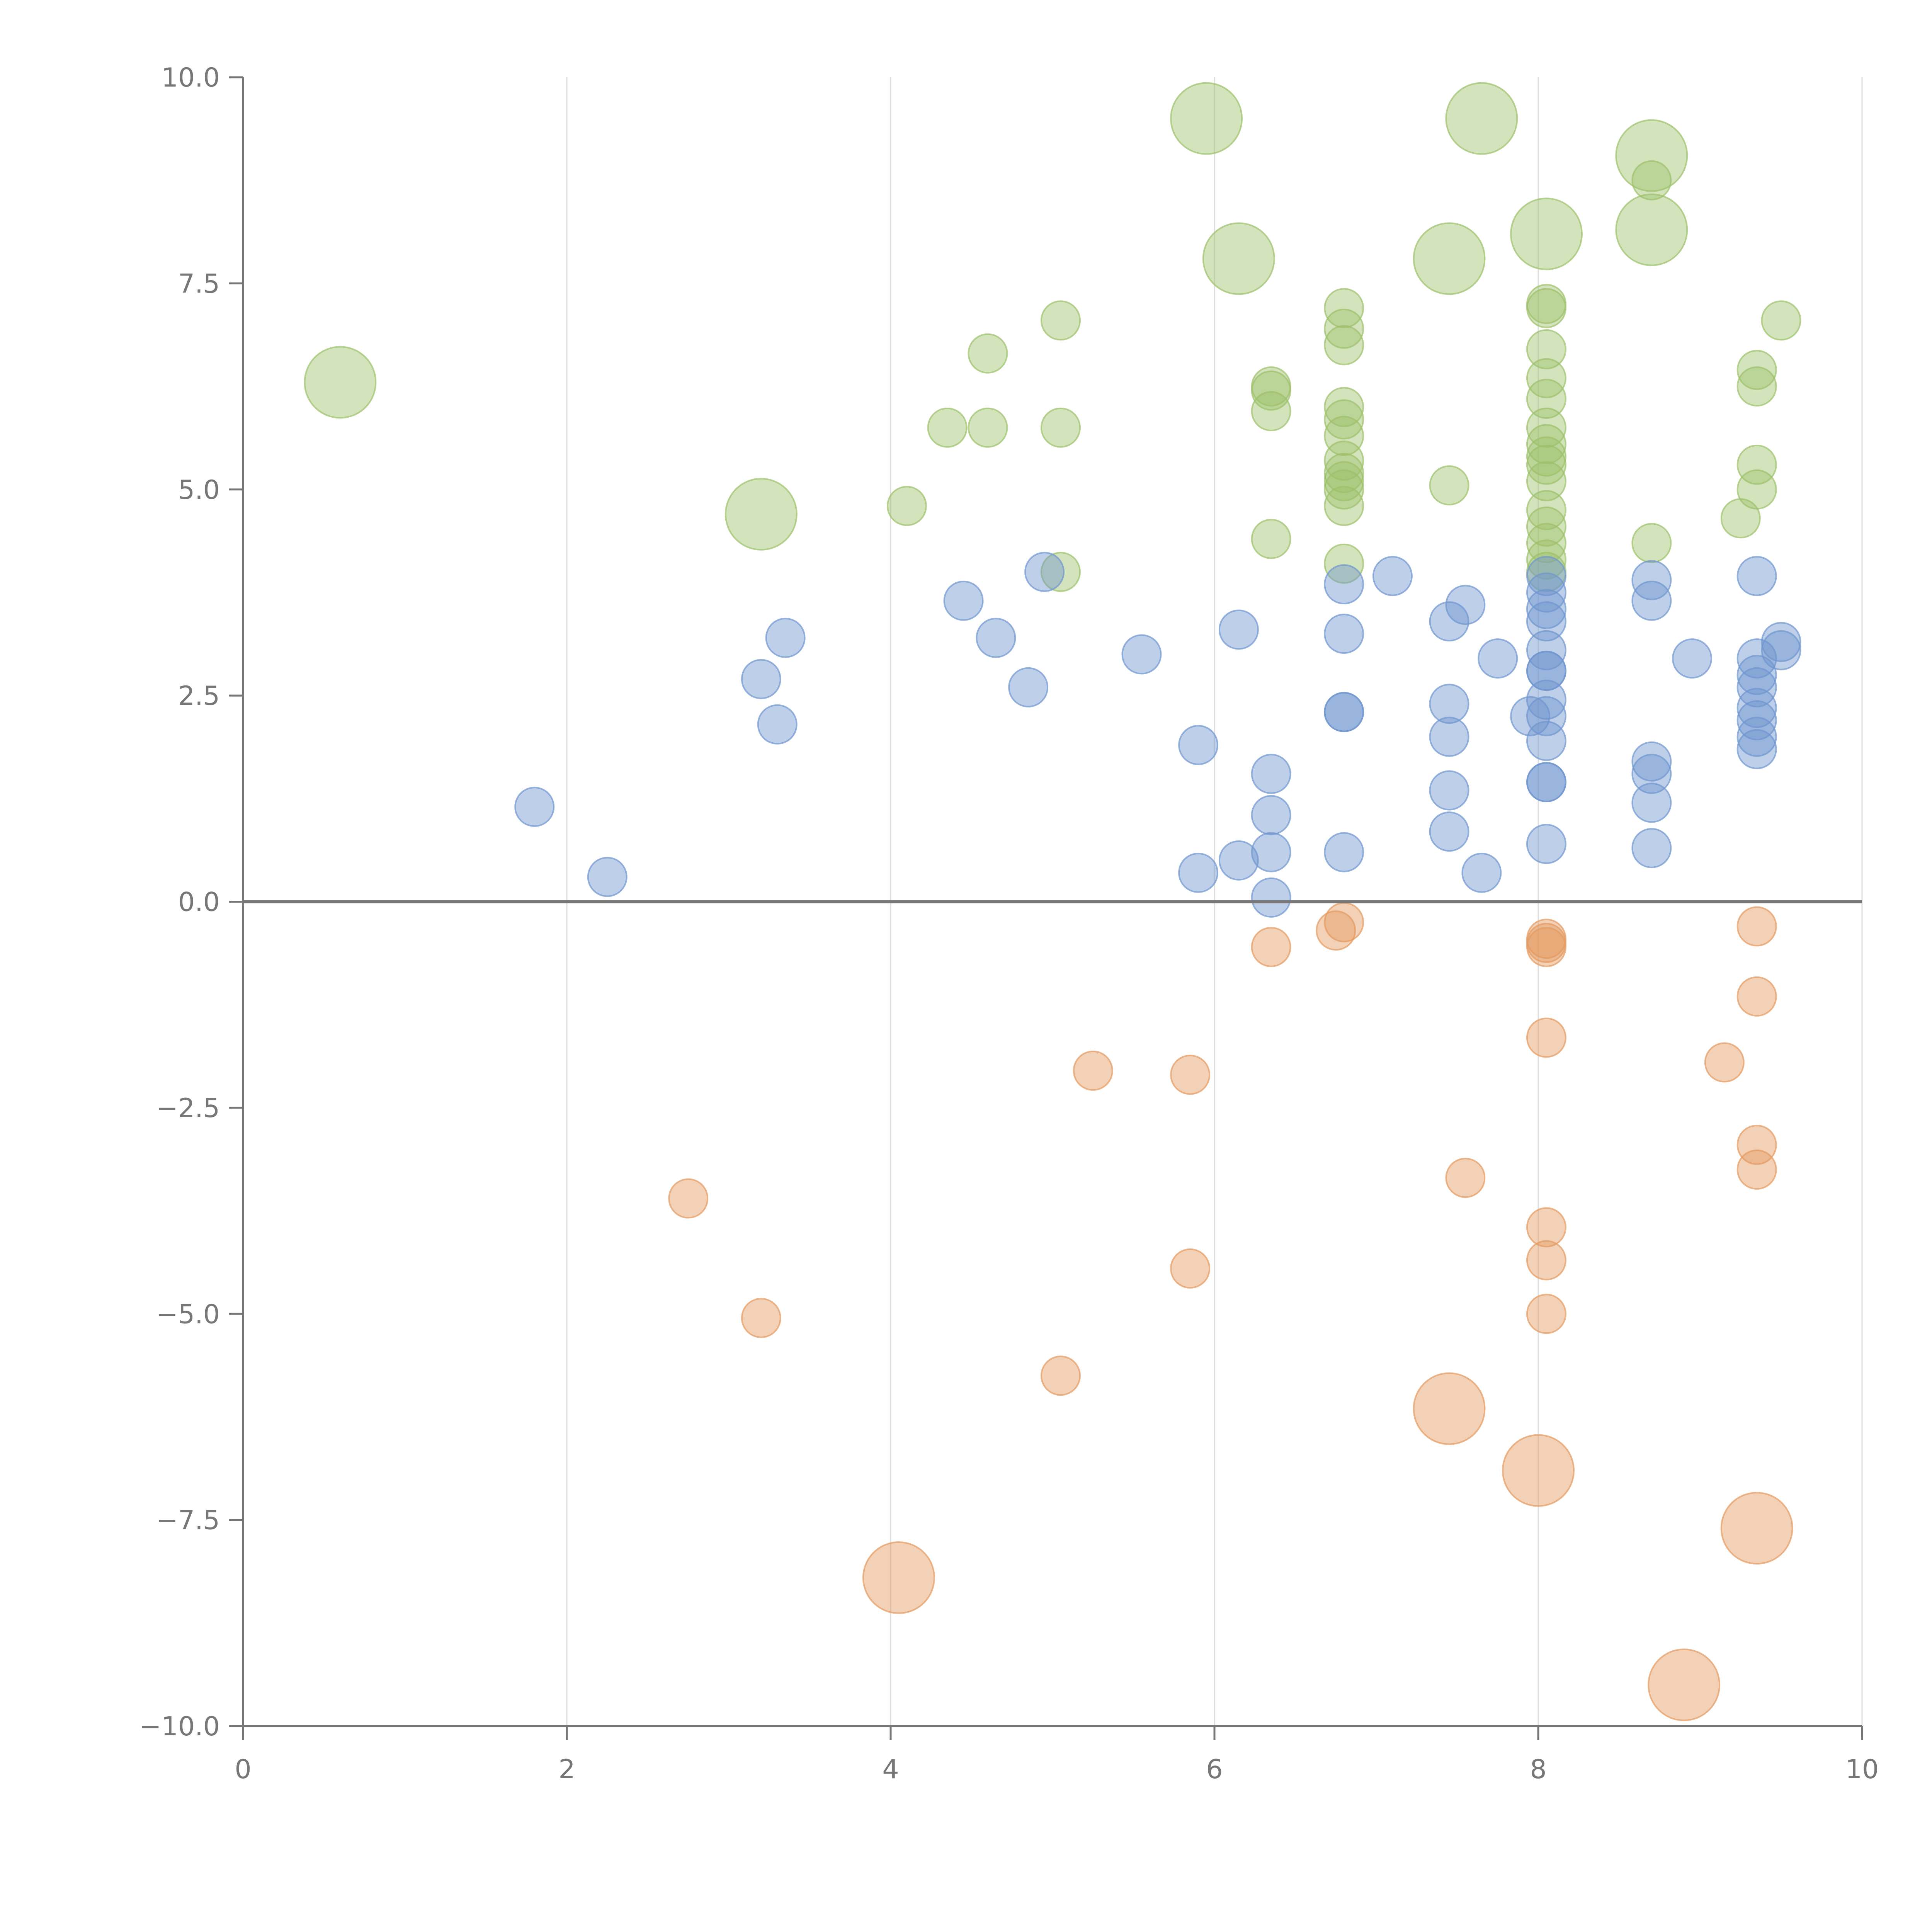  Describe the element at coordinates (199, 903) in the screenshot. I see `y-tick-label: 0.0` at that location.